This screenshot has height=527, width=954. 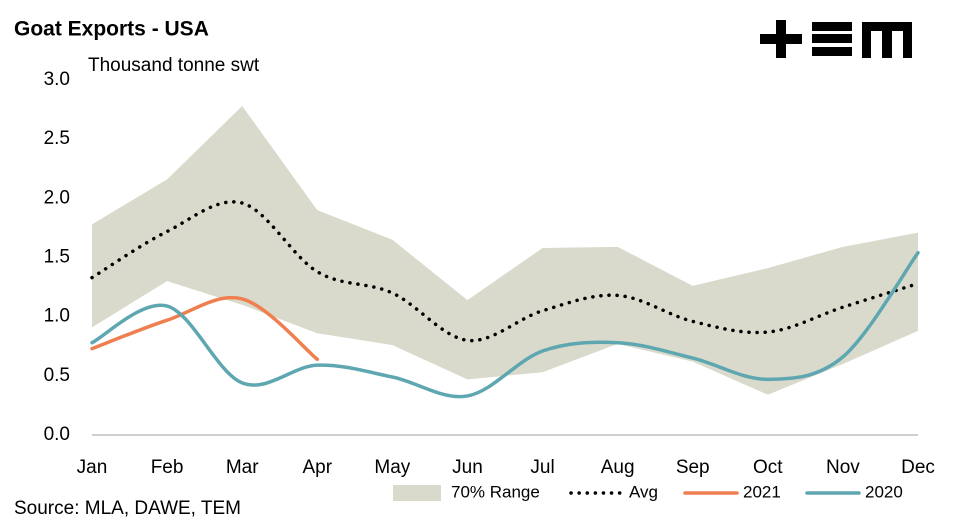 What do you see at coordinates (918, 467) in the screenshot?
I see `x-tick-label: Dec` at bounding box center [918, 467].